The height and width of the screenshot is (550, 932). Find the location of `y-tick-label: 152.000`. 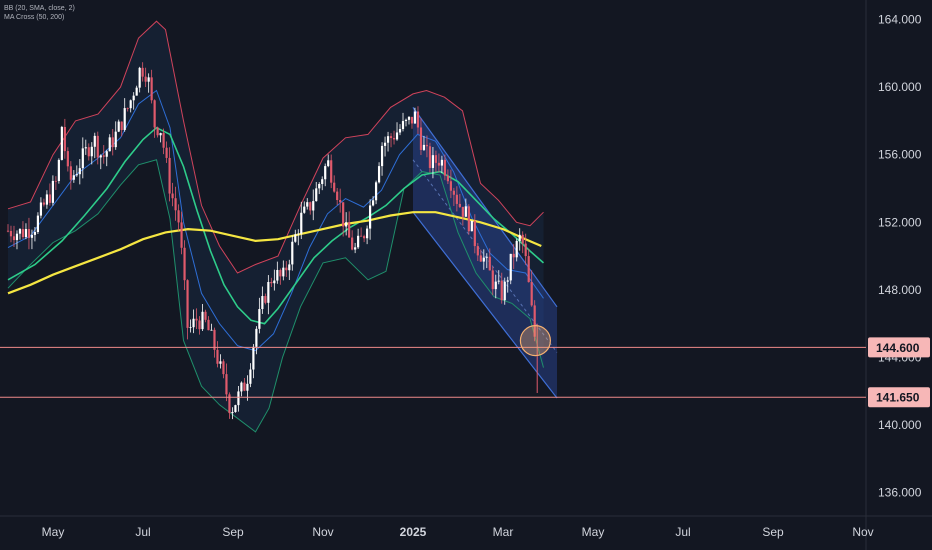

y-tick-label: 152.000 is located at coordinates (900, 222).